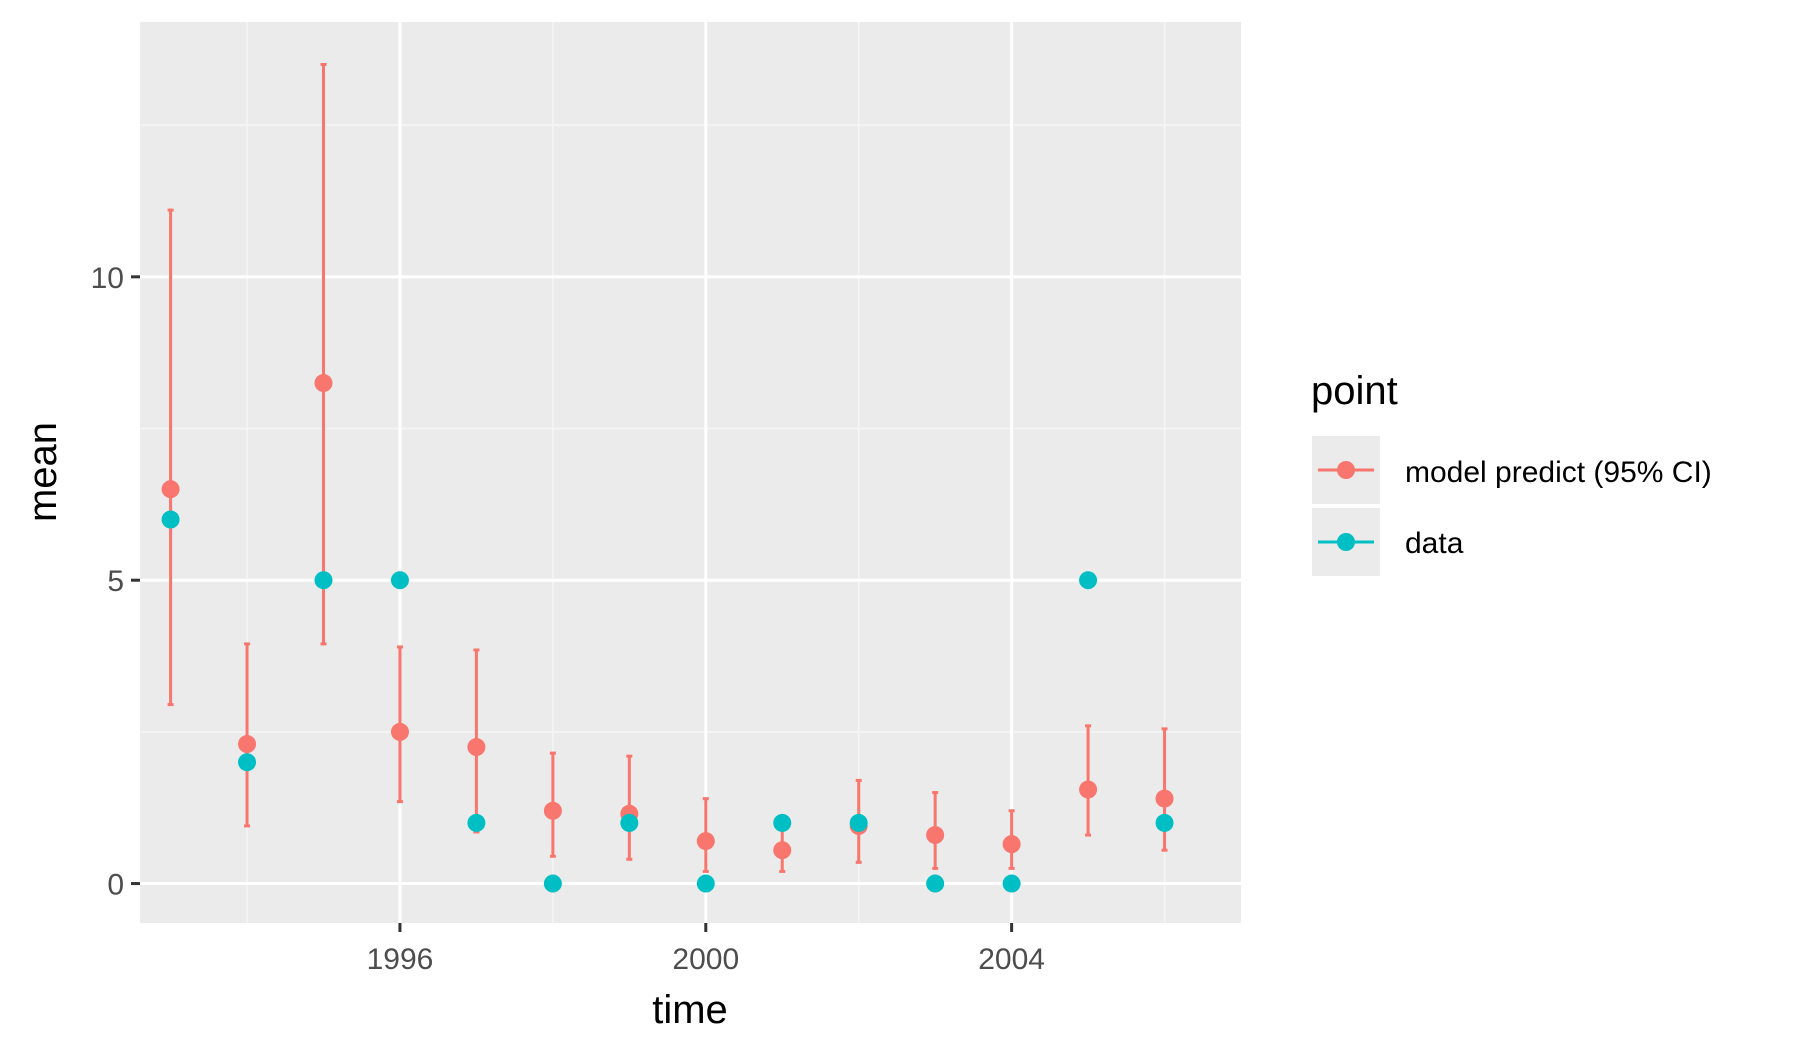 Image resolution: width=1815 pixels, height=1053 pixels. I want to click on legend: point model predict (95% CI) data, so click(1511, 472).